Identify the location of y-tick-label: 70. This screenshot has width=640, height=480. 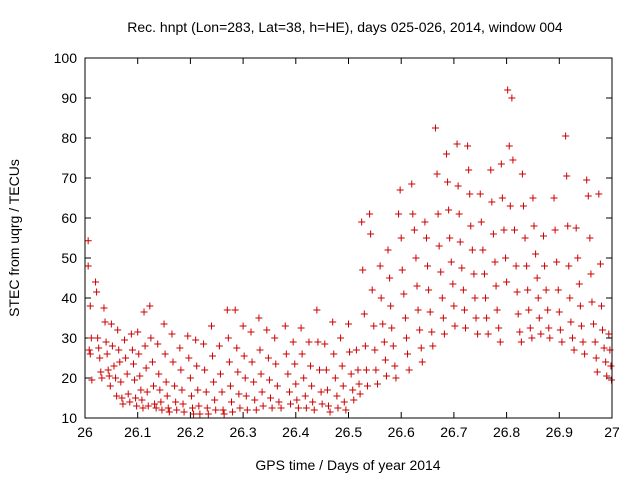
(69, 178).